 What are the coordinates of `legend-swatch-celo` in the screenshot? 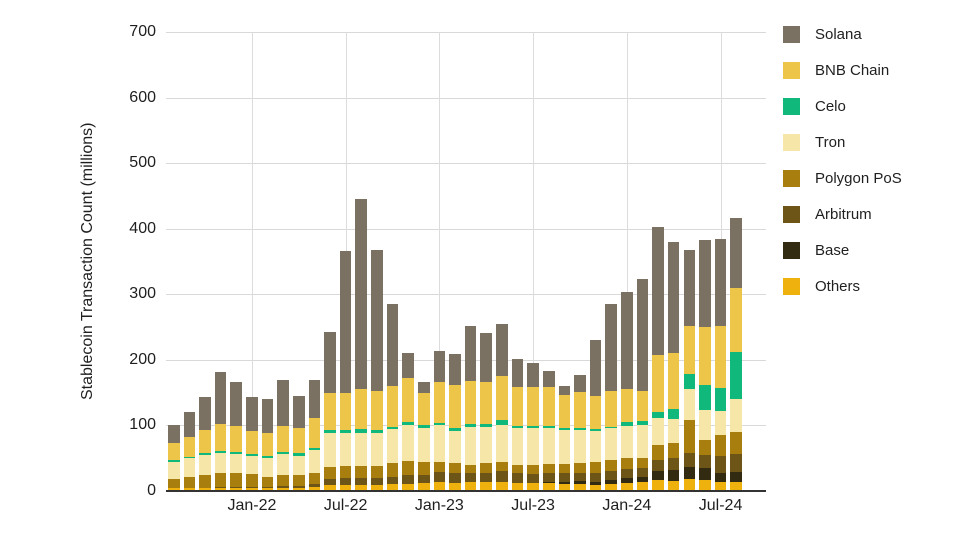 It's located at (791, 106).